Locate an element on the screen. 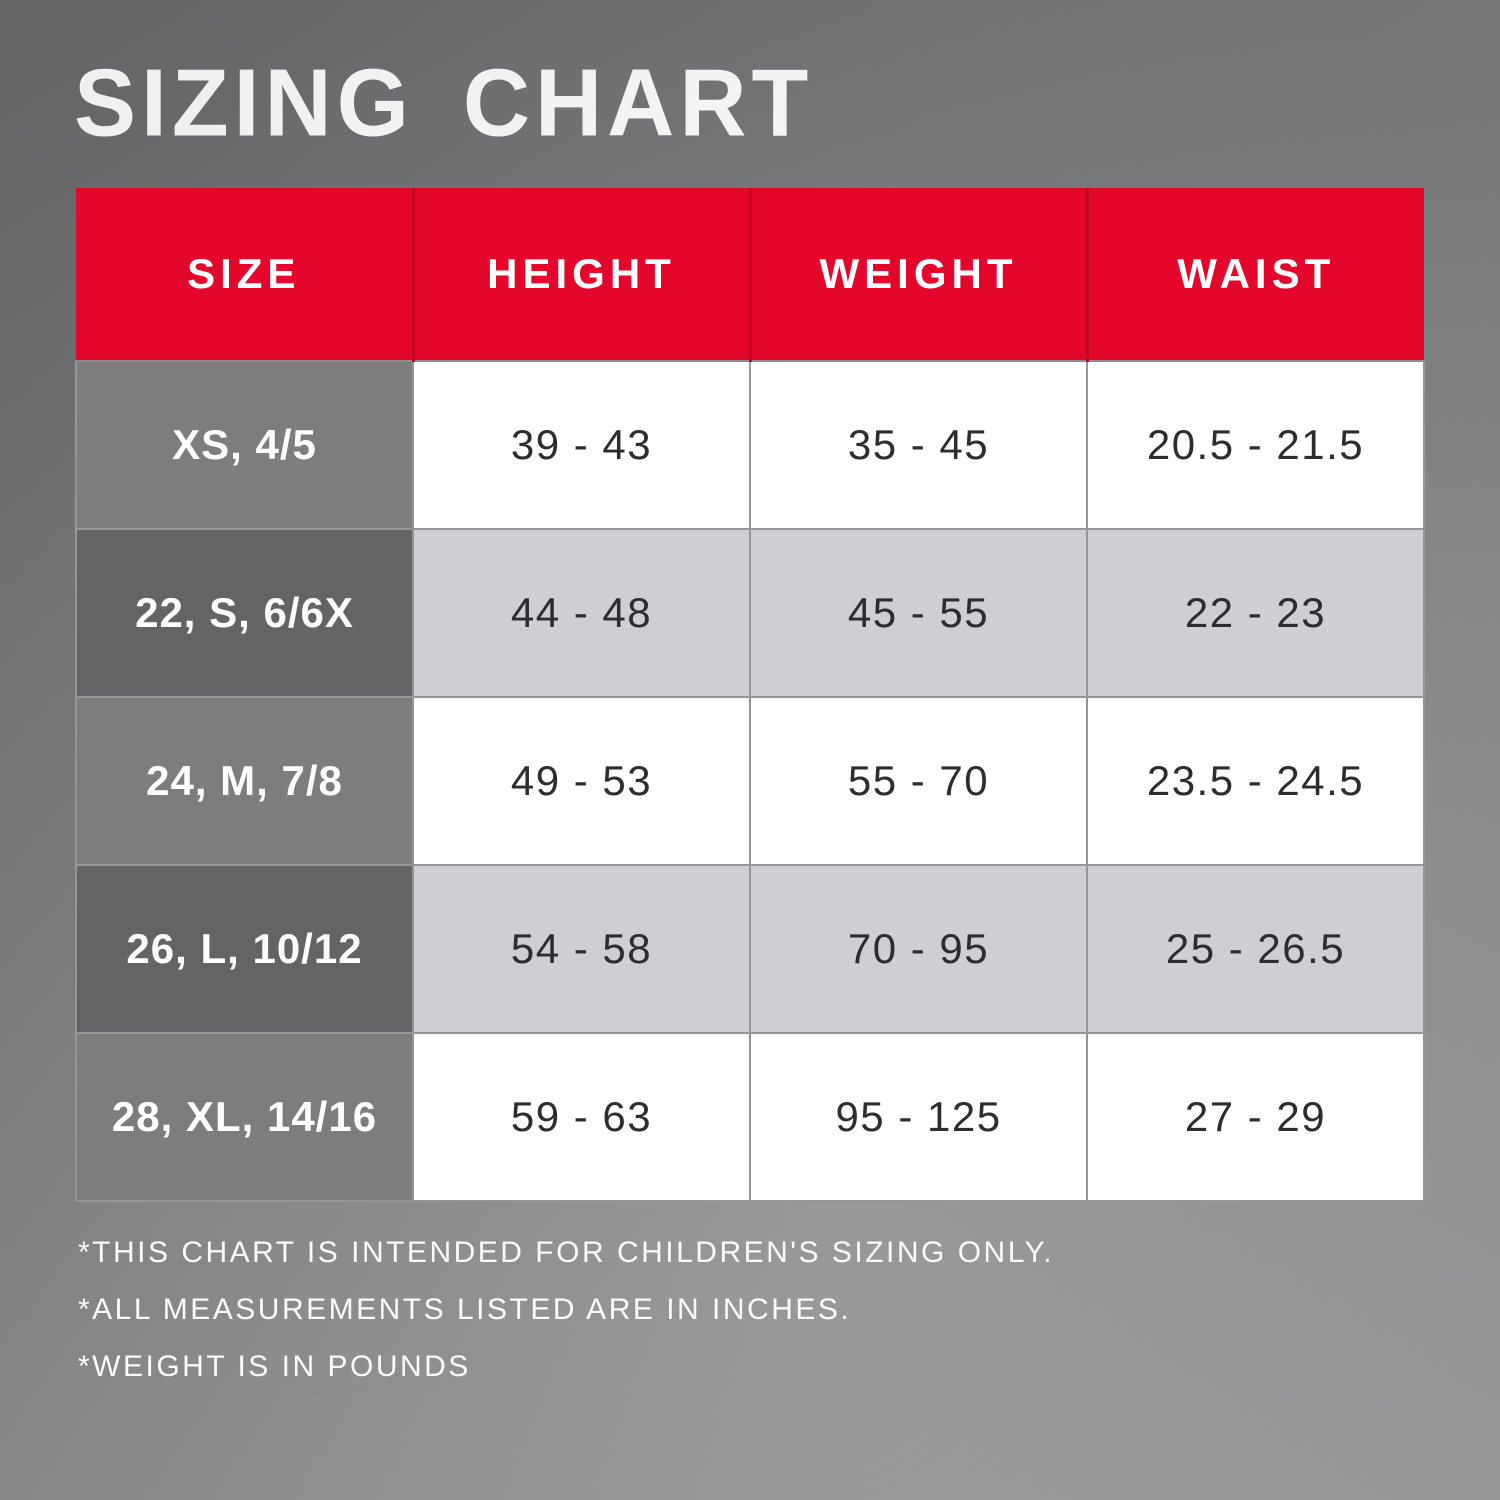  footnote-measurements-inches: *ALL MEASUREMENTS LISTED ARE IN INCHES. is located at coordinates (465, 1309).